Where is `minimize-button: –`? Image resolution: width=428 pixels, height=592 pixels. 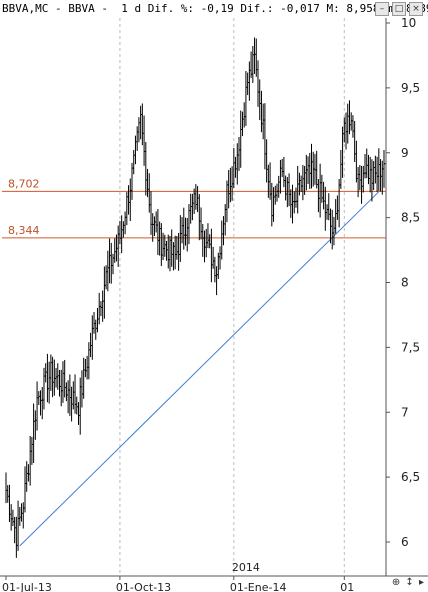
minimize-button: – is located at coordinates (382, 9).